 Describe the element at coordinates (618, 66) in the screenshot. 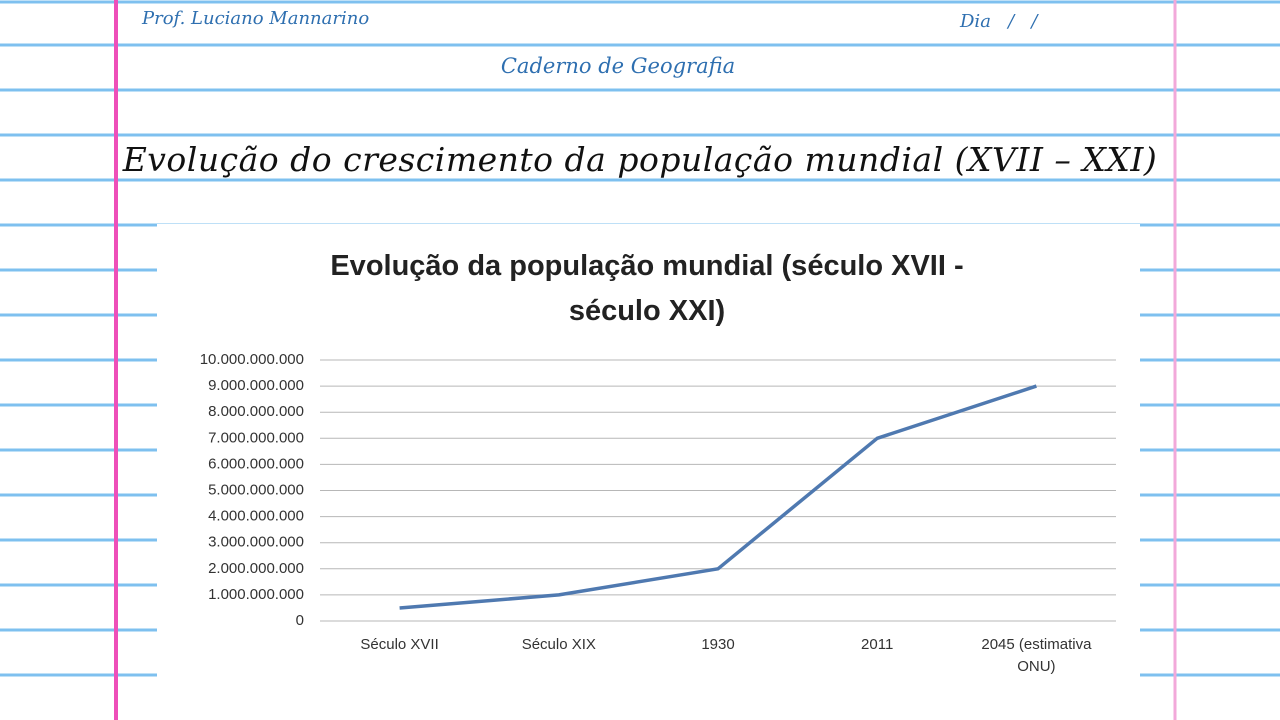

I see `subject: Caderno de Geografia` at that location.